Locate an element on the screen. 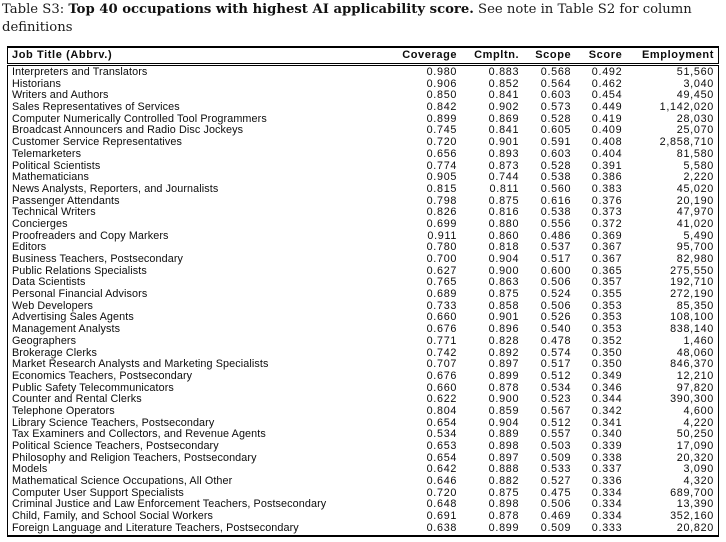 The width and height of the screenshot is (726, 542). job-title-cell: Editors is located at coordinates (29, 247).